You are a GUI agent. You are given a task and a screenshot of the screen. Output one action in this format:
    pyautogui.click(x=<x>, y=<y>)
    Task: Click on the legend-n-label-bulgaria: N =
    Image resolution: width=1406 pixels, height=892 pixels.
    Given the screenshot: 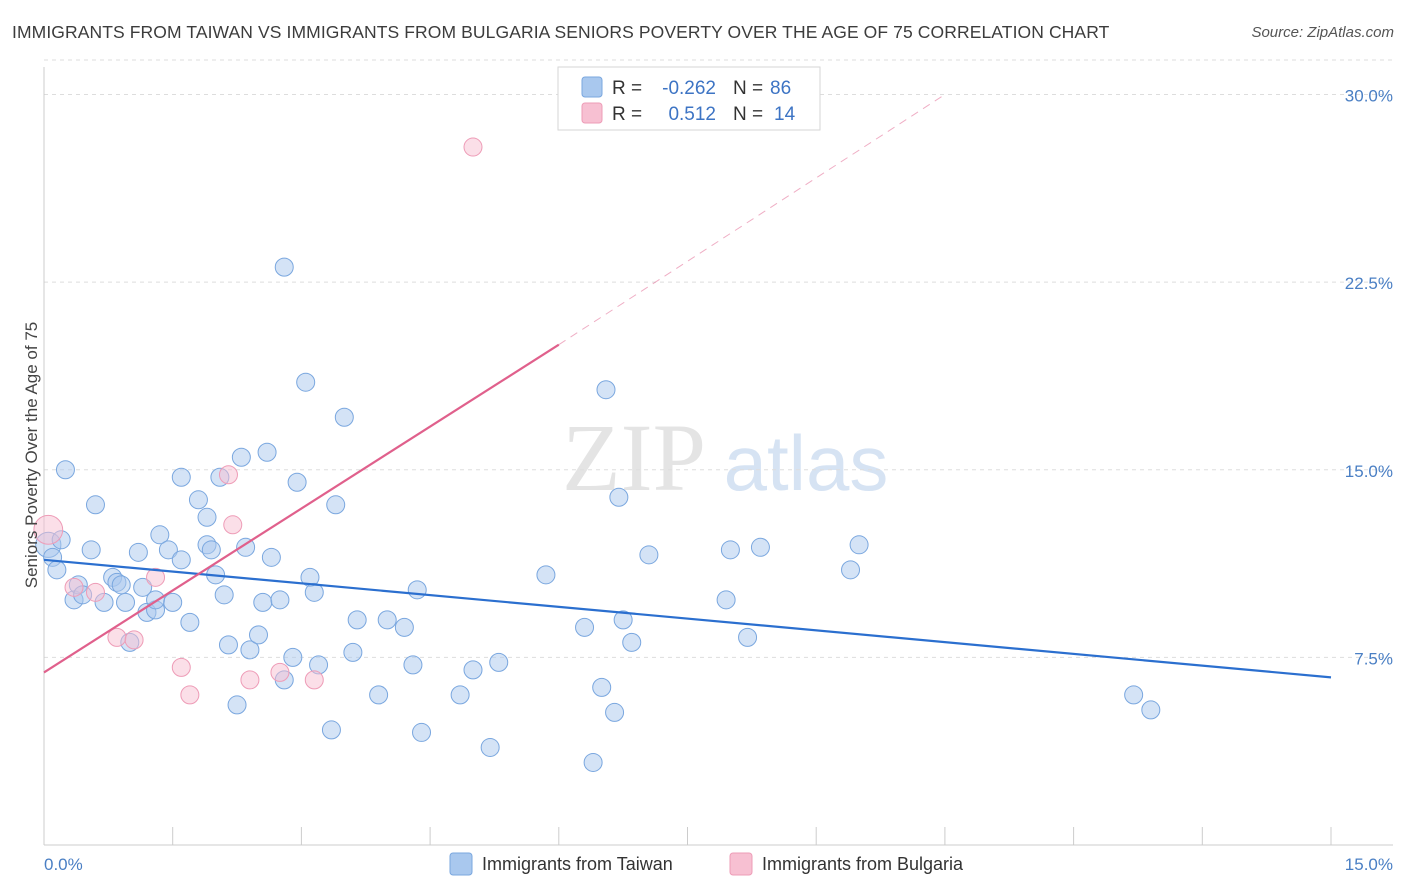 What is the action you would take?
    pyautogui.click(x=748, y=114)
    